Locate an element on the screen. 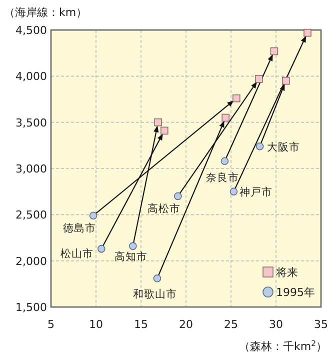 This screenshot has width=331, height=357. y-tick-label: 2,000 is located at coordinates (31, 261).